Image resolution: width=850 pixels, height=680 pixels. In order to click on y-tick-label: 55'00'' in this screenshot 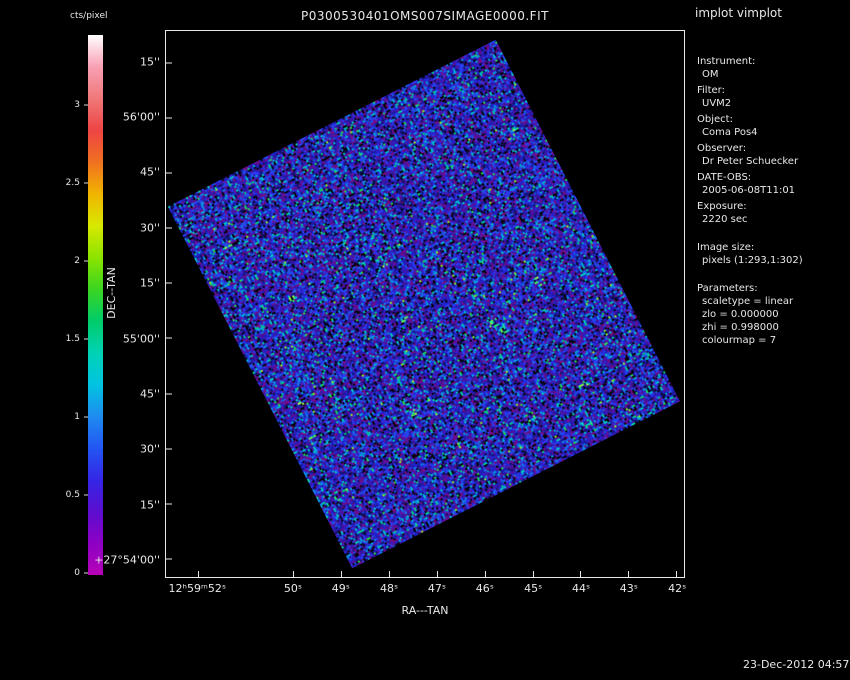, I will do `click(141, 339)`.